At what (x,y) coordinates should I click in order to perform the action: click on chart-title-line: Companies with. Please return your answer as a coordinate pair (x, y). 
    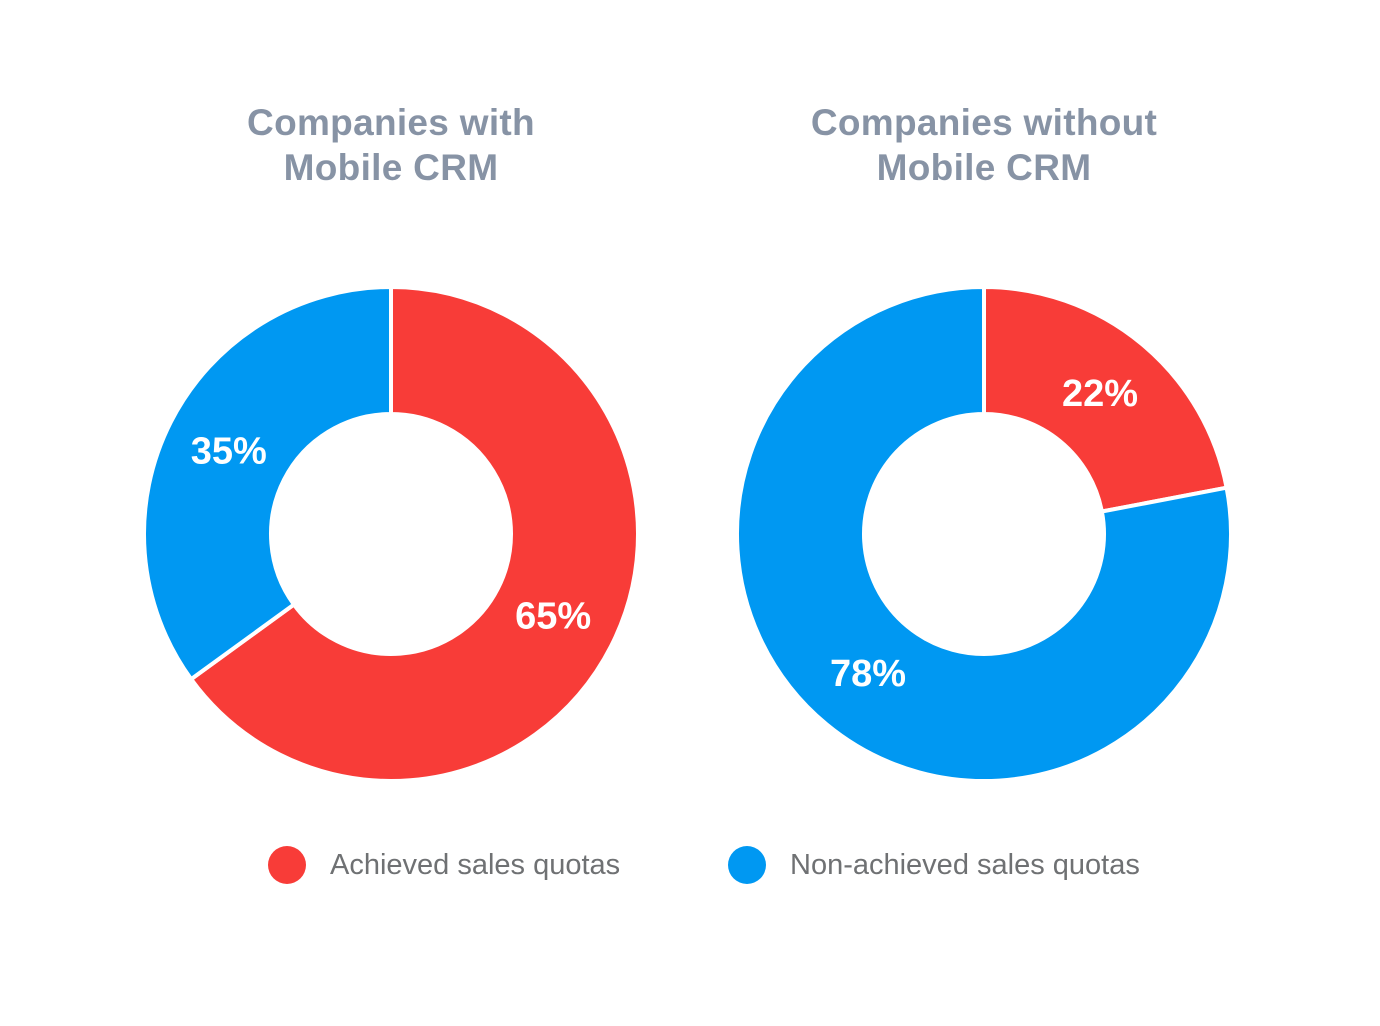
    Looking at the image, I should click on (391, 122).